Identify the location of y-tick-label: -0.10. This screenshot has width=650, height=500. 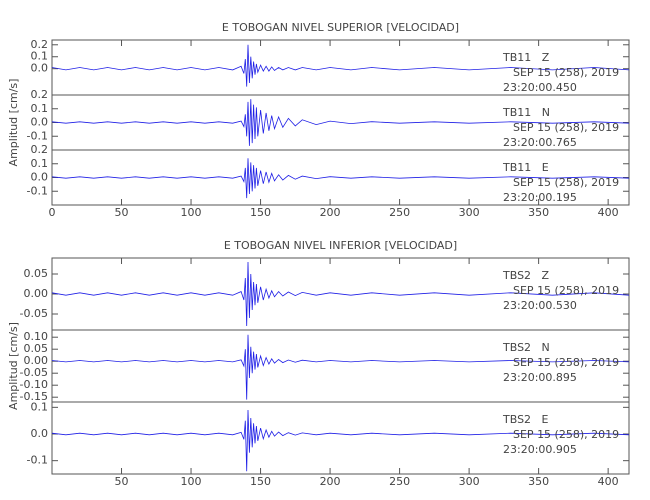
(34, 384).